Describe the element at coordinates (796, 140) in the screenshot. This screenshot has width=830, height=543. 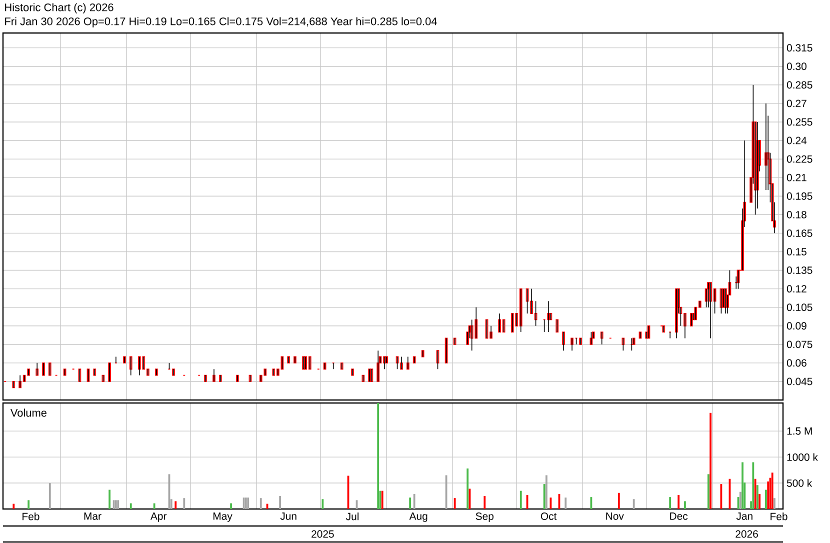
I see `y-tick-label: 0.24` at that location.